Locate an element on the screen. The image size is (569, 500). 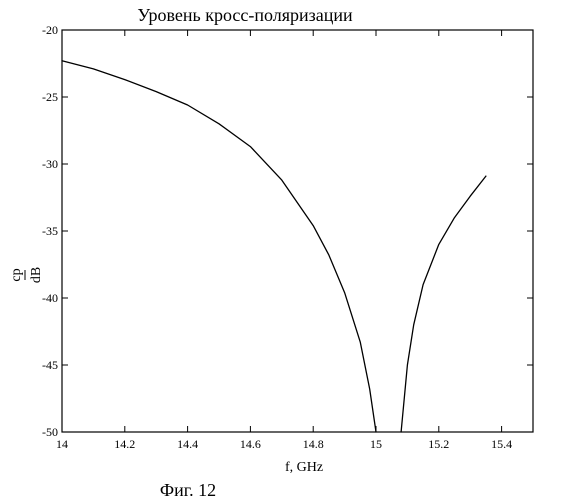
y-tick-label: -20 is located at coordinates (50, 30).